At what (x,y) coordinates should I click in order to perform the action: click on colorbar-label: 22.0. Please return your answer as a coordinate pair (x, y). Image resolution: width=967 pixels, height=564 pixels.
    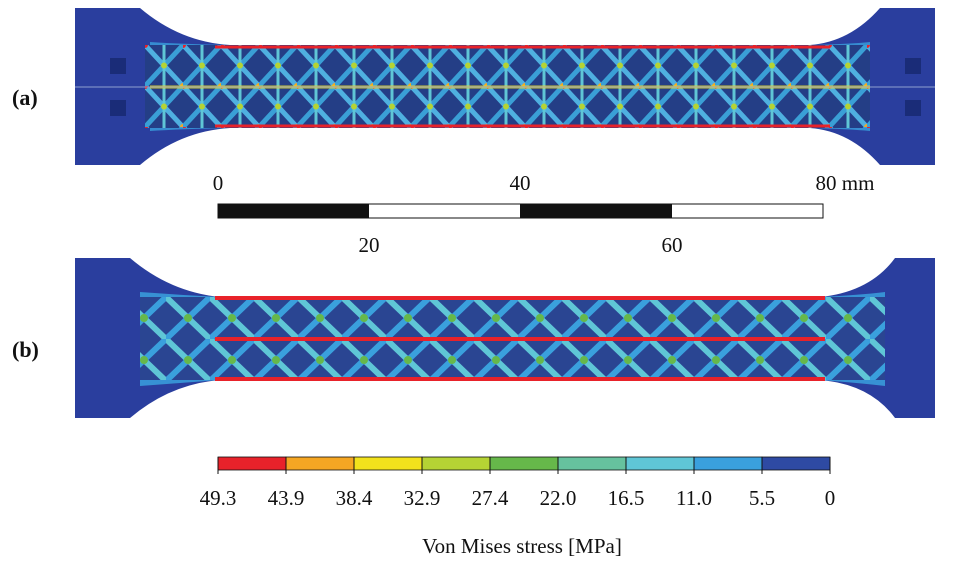
    Looking at the image, I should click on (558, 498).